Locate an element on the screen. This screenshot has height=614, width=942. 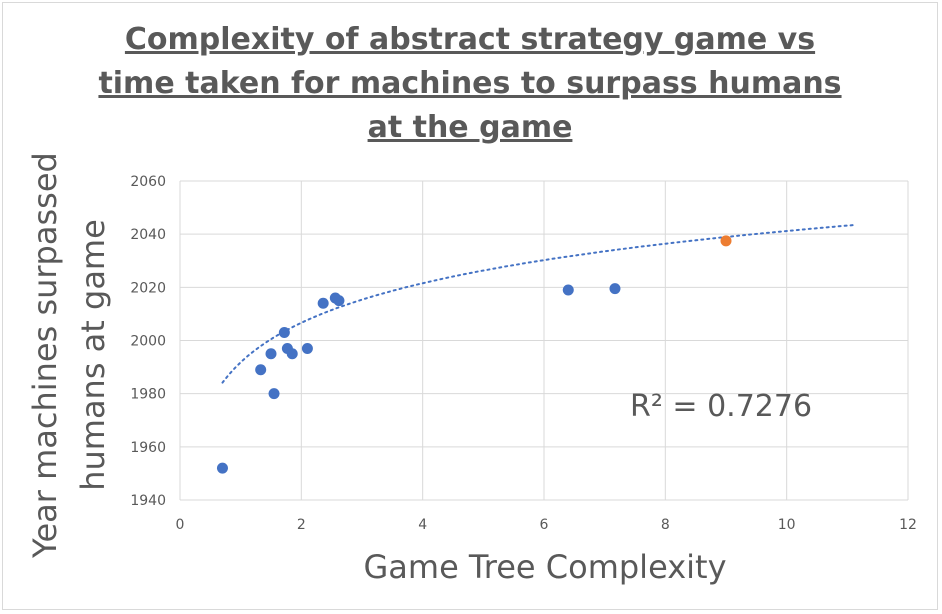
x-tick-label: 12 is located at coordinates (908, 525).